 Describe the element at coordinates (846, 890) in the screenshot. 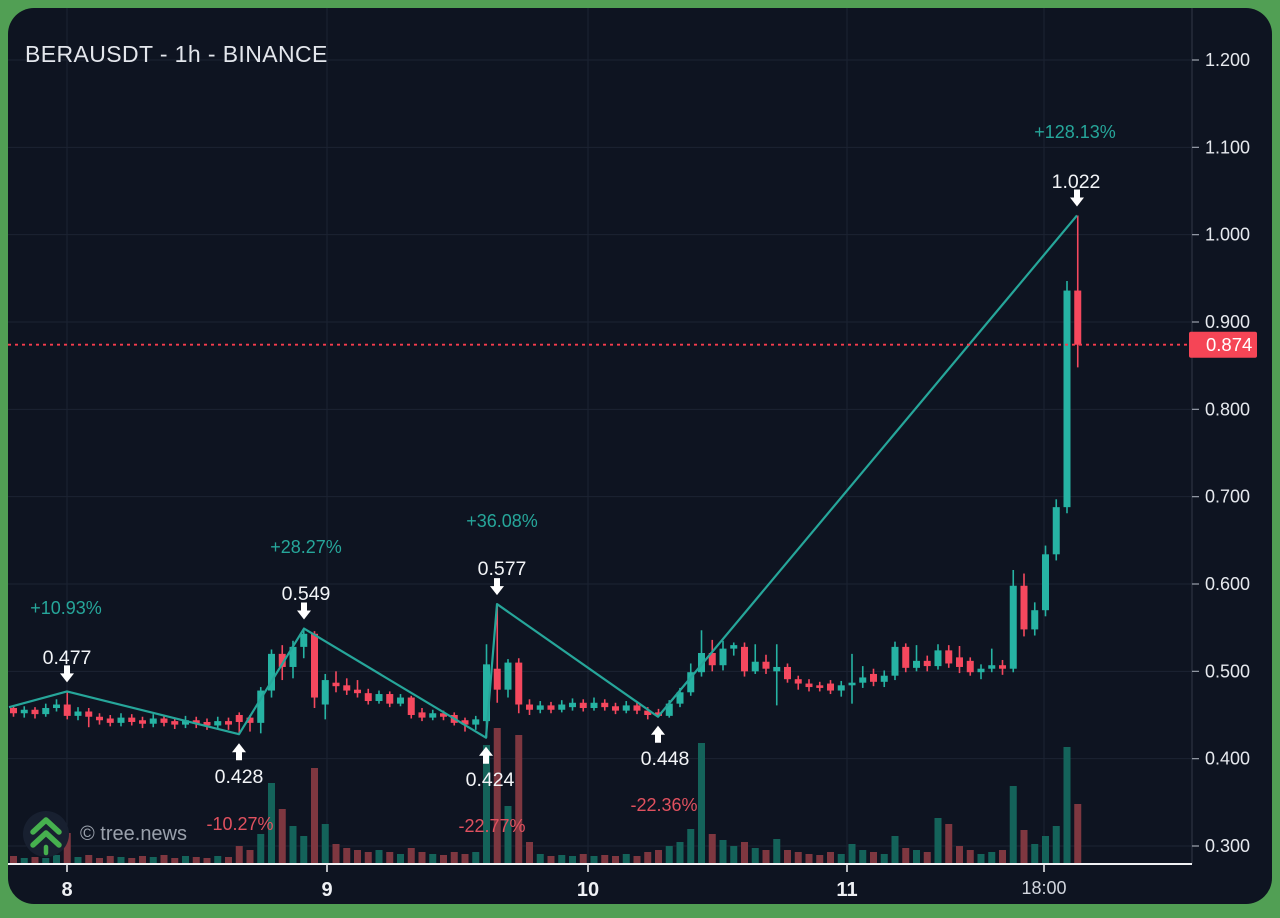

I see `time-tick-label: 11` at that location.